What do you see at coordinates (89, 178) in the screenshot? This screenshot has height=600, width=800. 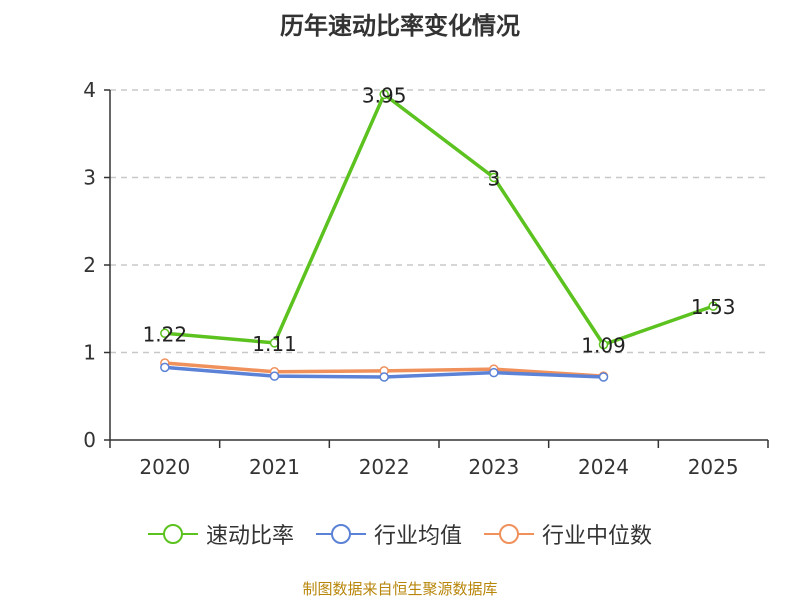 I see `y-tick-label: 3` at bounding box center [89, 178].